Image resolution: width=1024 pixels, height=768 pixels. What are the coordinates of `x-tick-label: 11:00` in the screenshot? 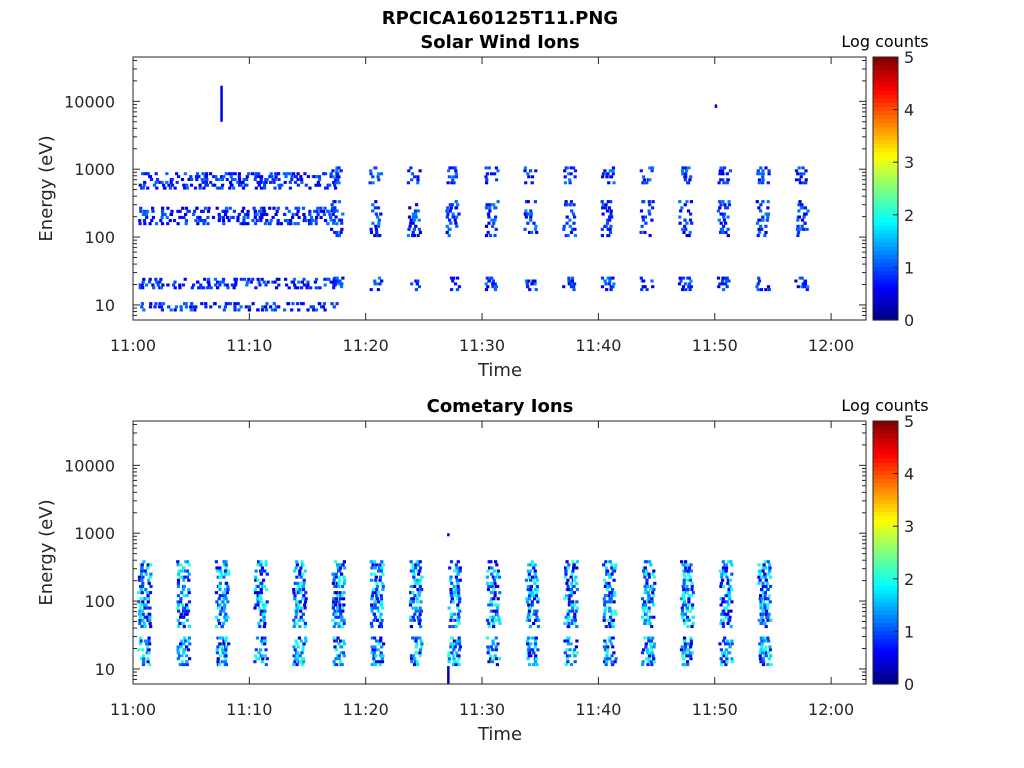 It's located at (133, 709).